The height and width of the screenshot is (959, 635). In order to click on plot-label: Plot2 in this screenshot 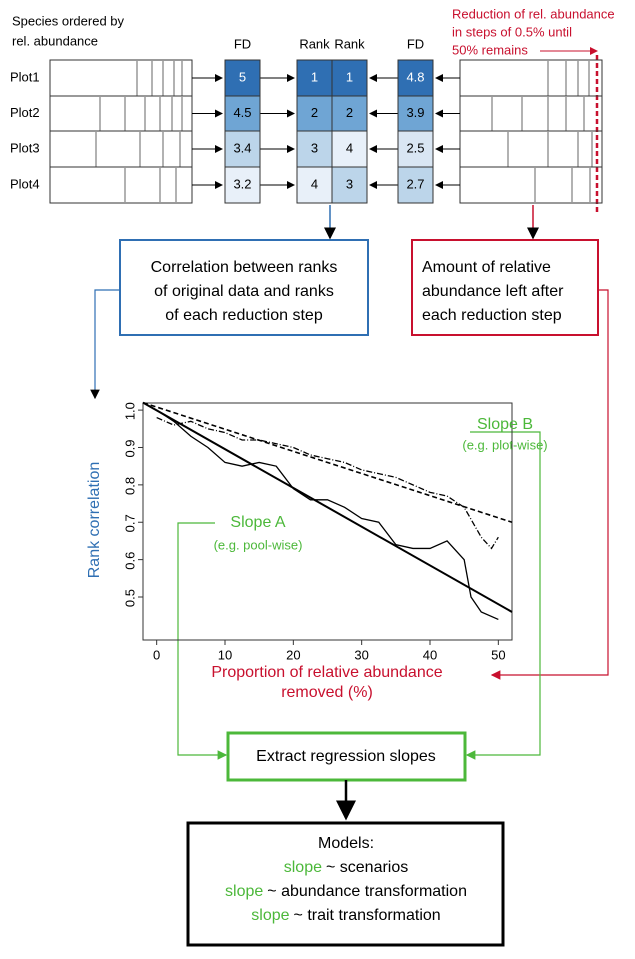, I will do `click(25, 112)`.